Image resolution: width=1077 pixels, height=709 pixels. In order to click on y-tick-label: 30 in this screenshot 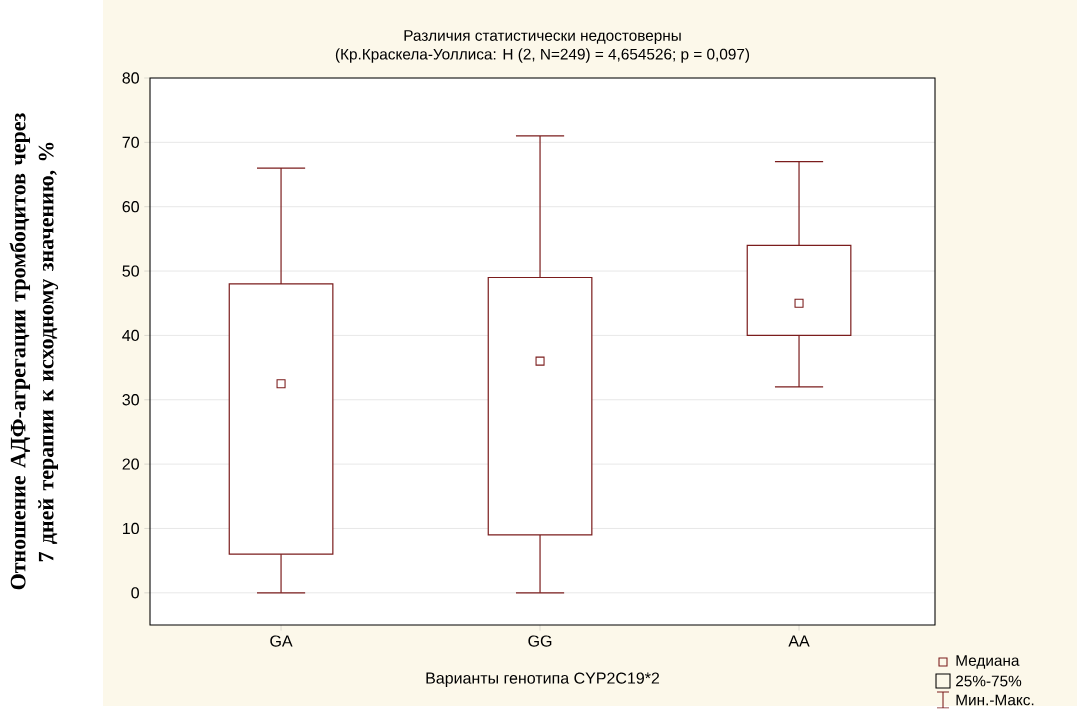, I will do `click(130, 400)`.